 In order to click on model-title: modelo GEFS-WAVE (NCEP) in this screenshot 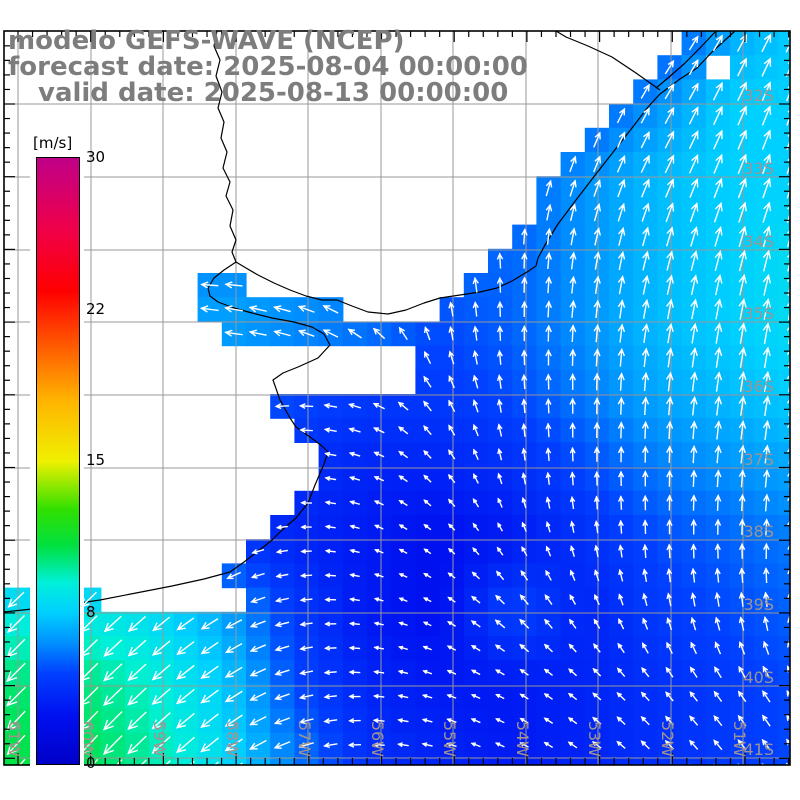, I will do `click(206, 41)`.